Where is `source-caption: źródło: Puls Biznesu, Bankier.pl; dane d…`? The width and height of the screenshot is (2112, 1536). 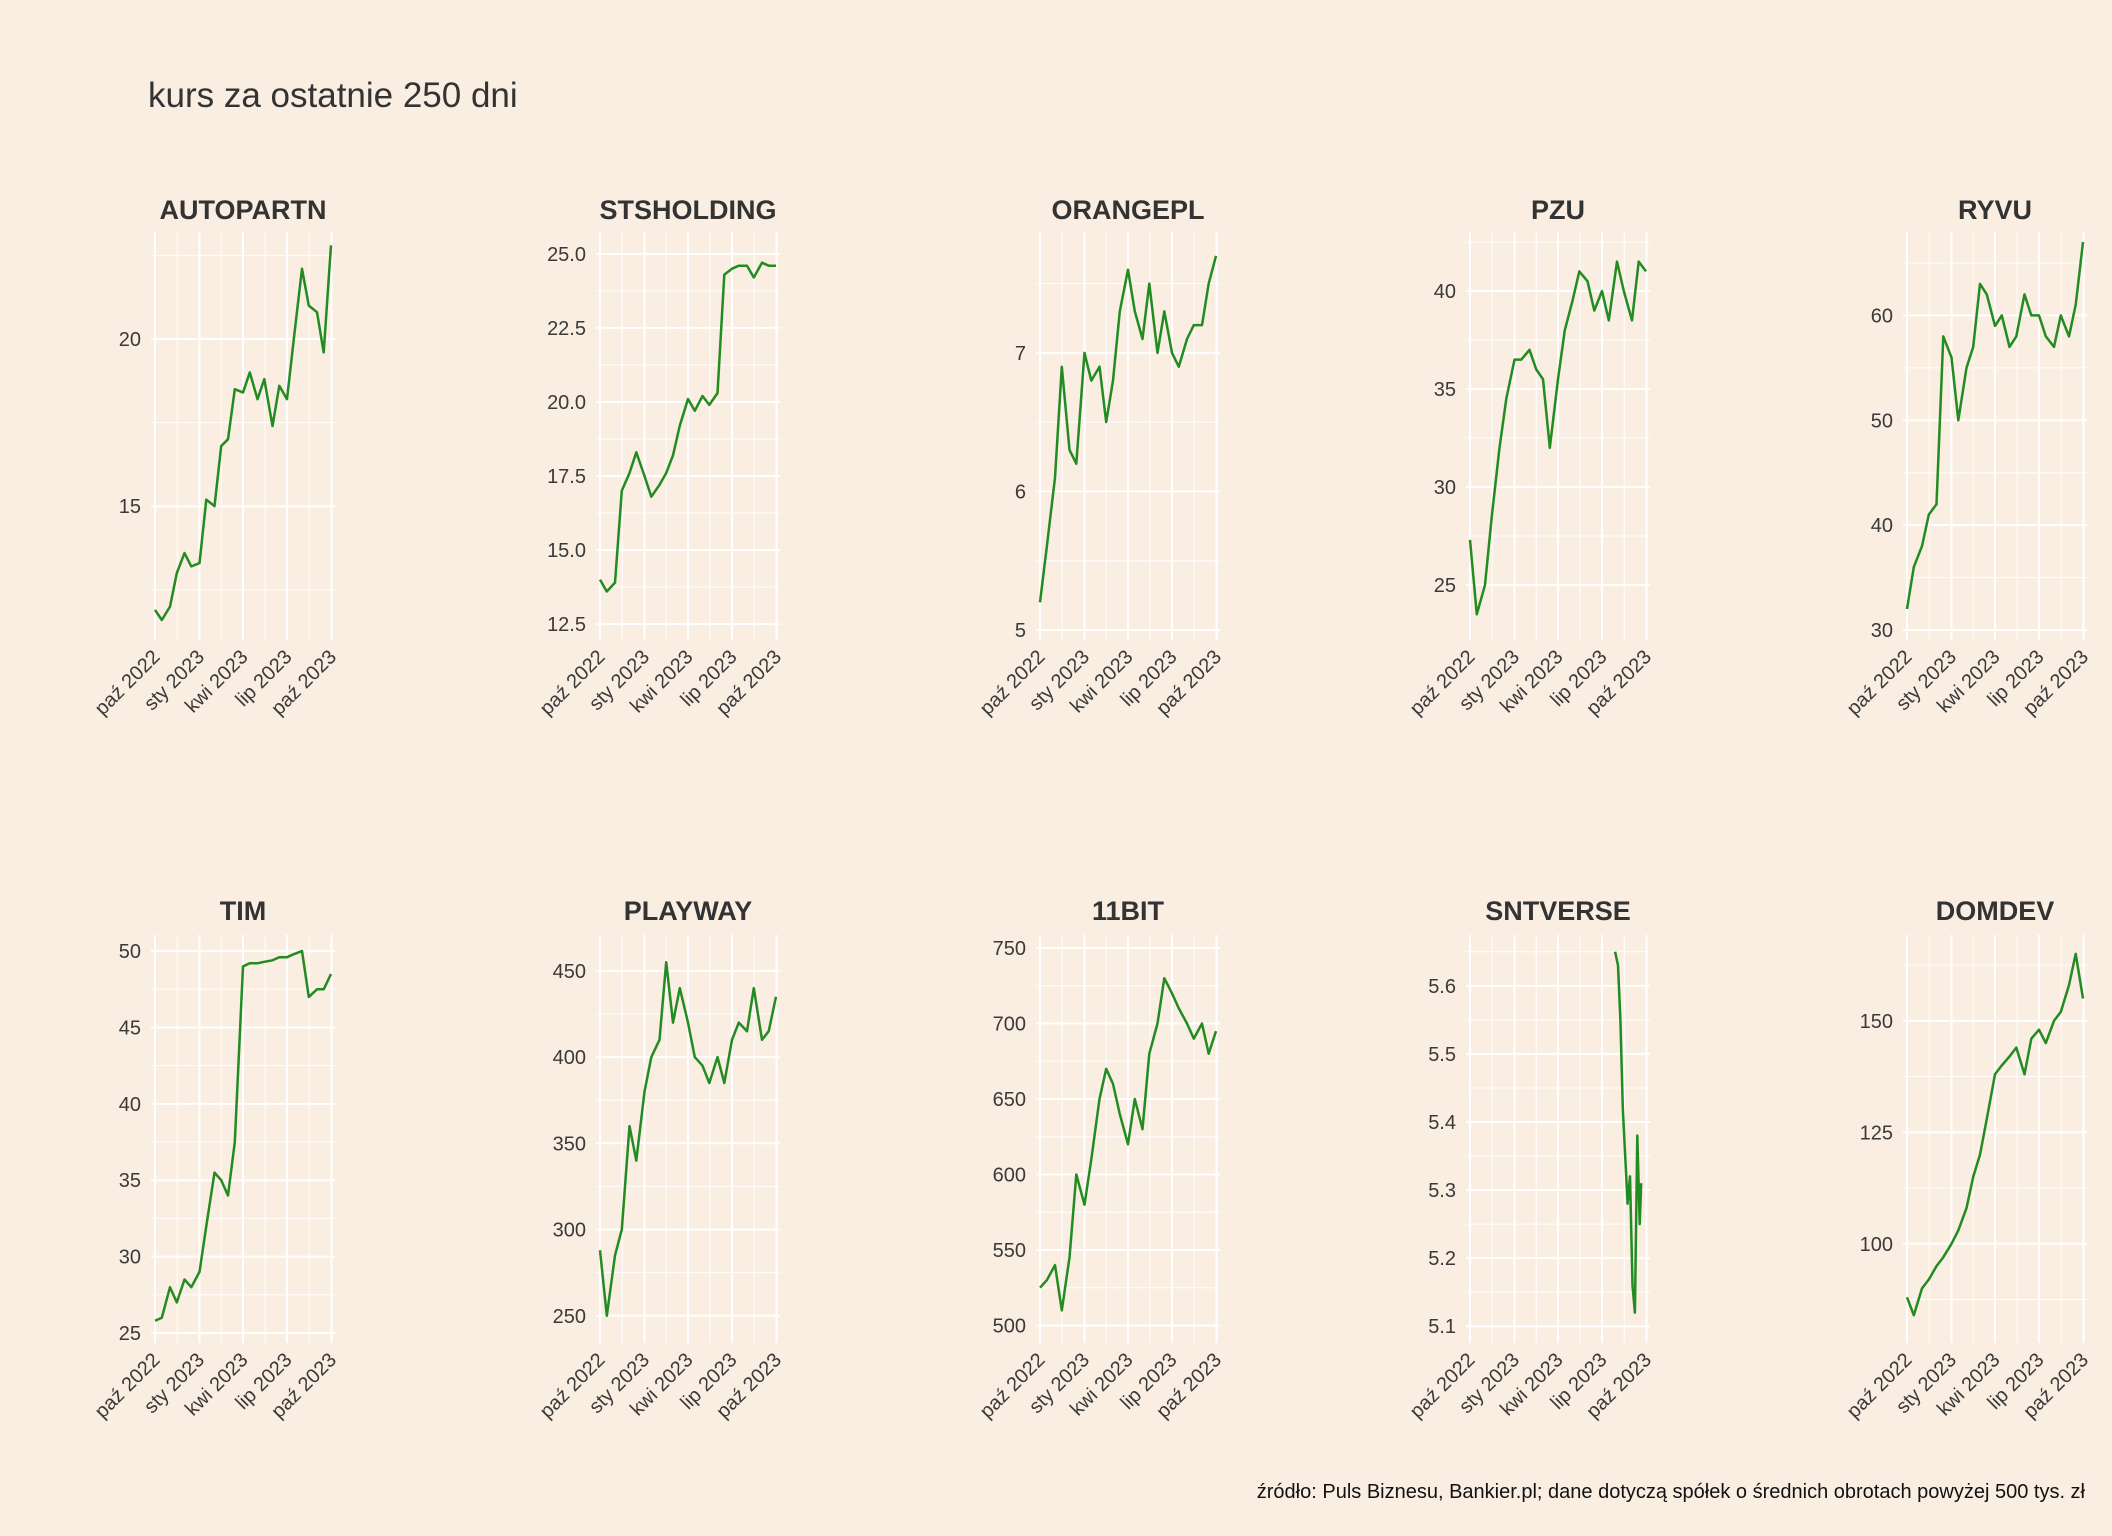
source-caption: źródło: Puls Biznesu, Bankier.pl; dane d… is located at coordinates (1670, 1492).